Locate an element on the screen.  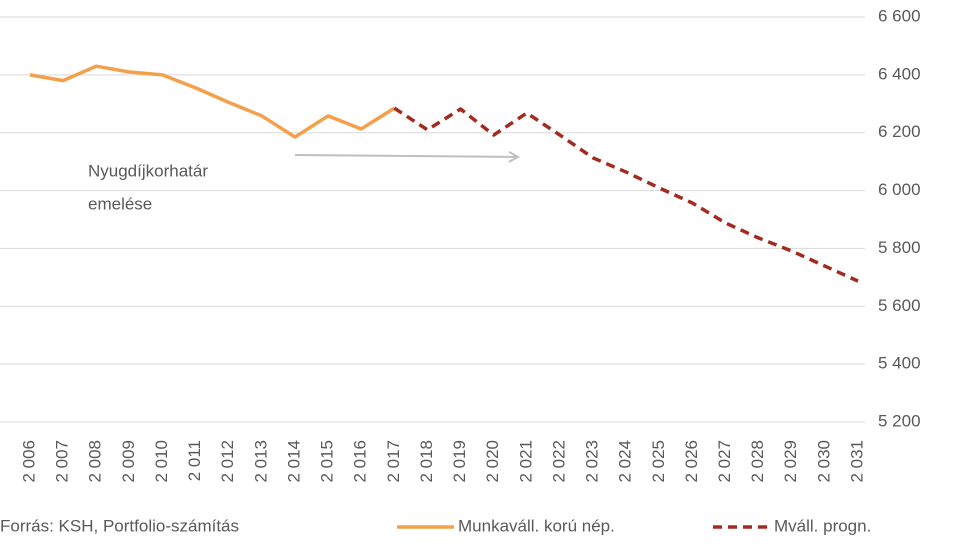
x-tick-label: 2 011 is located at coordinates (194, 460).